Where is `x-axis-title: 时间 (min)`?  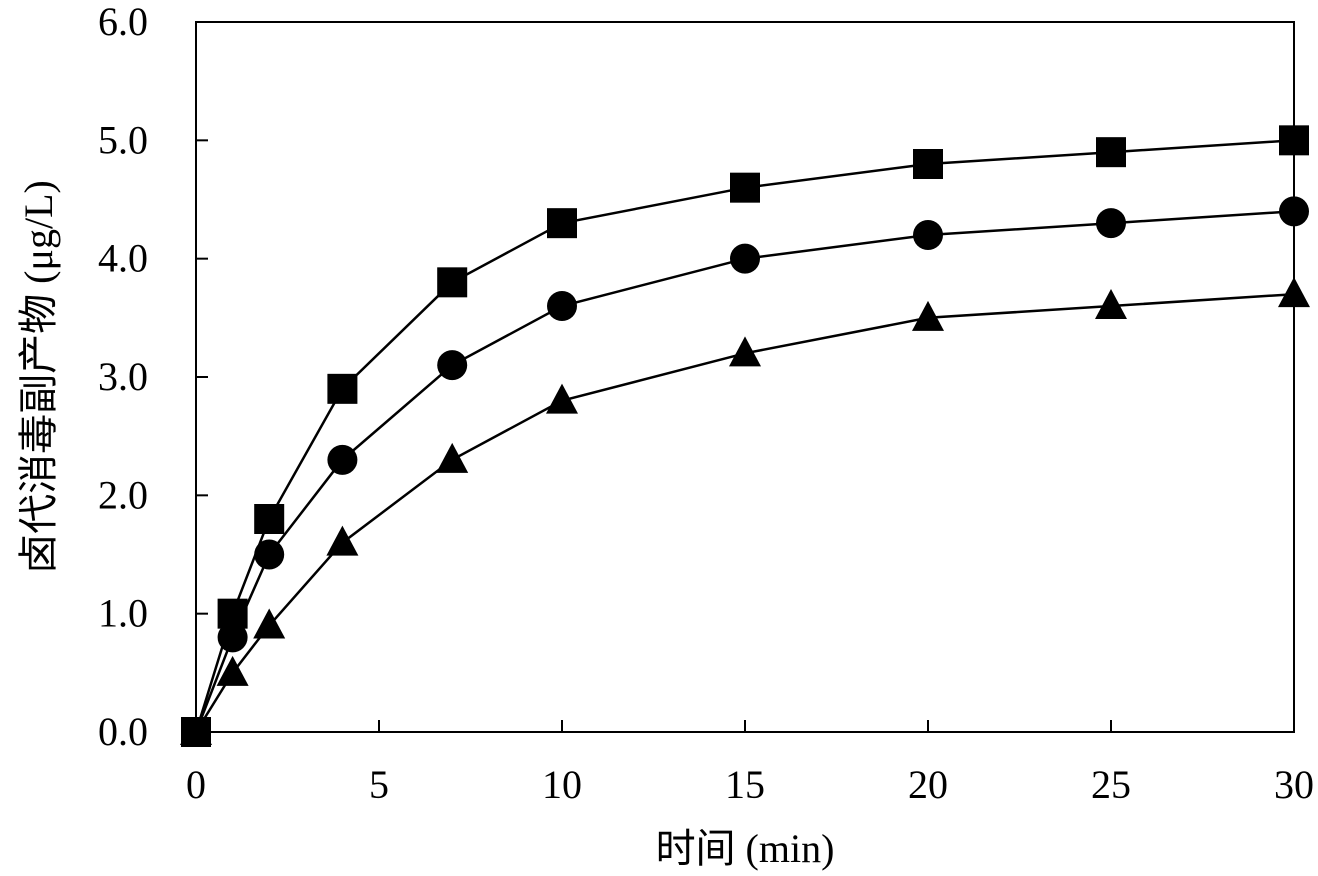
x-axis-title: 时间 (min) is located at coordinates (745, 848).